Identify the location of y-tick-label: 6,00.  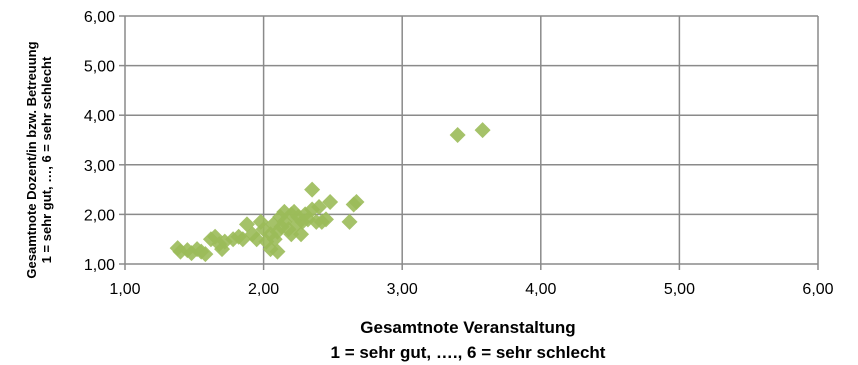
(99, 17).